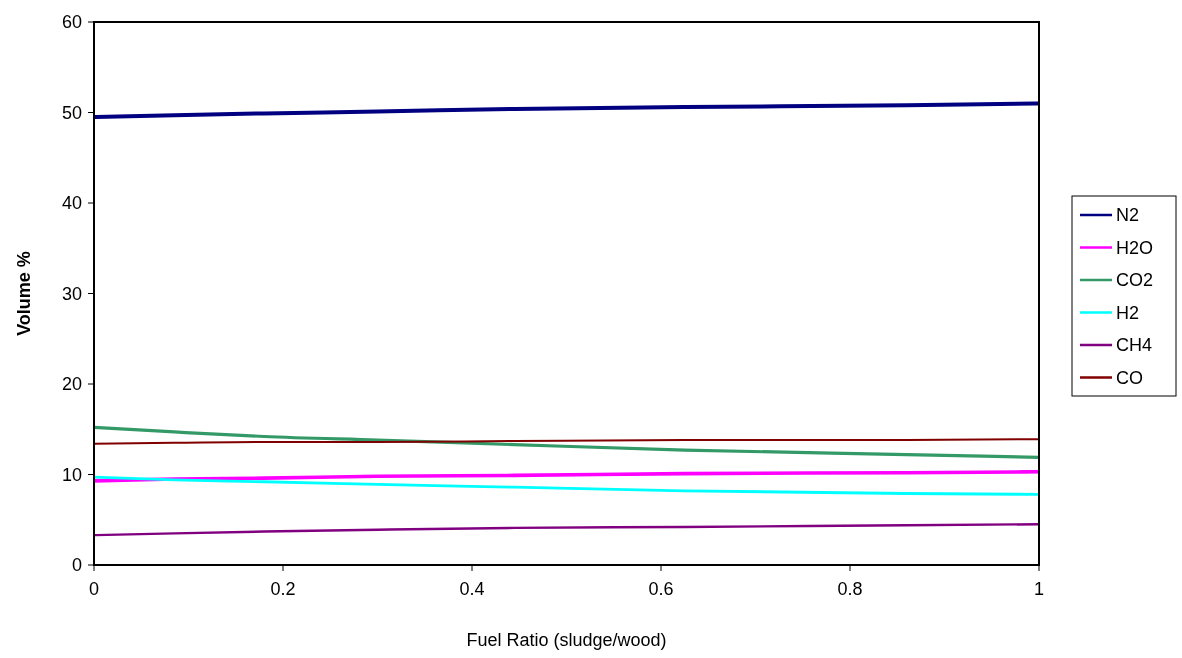  What do you see at coordinates (71, 474) in the screenshot?
I see `y-tick-label: 10` at bounding box center [71, 474].